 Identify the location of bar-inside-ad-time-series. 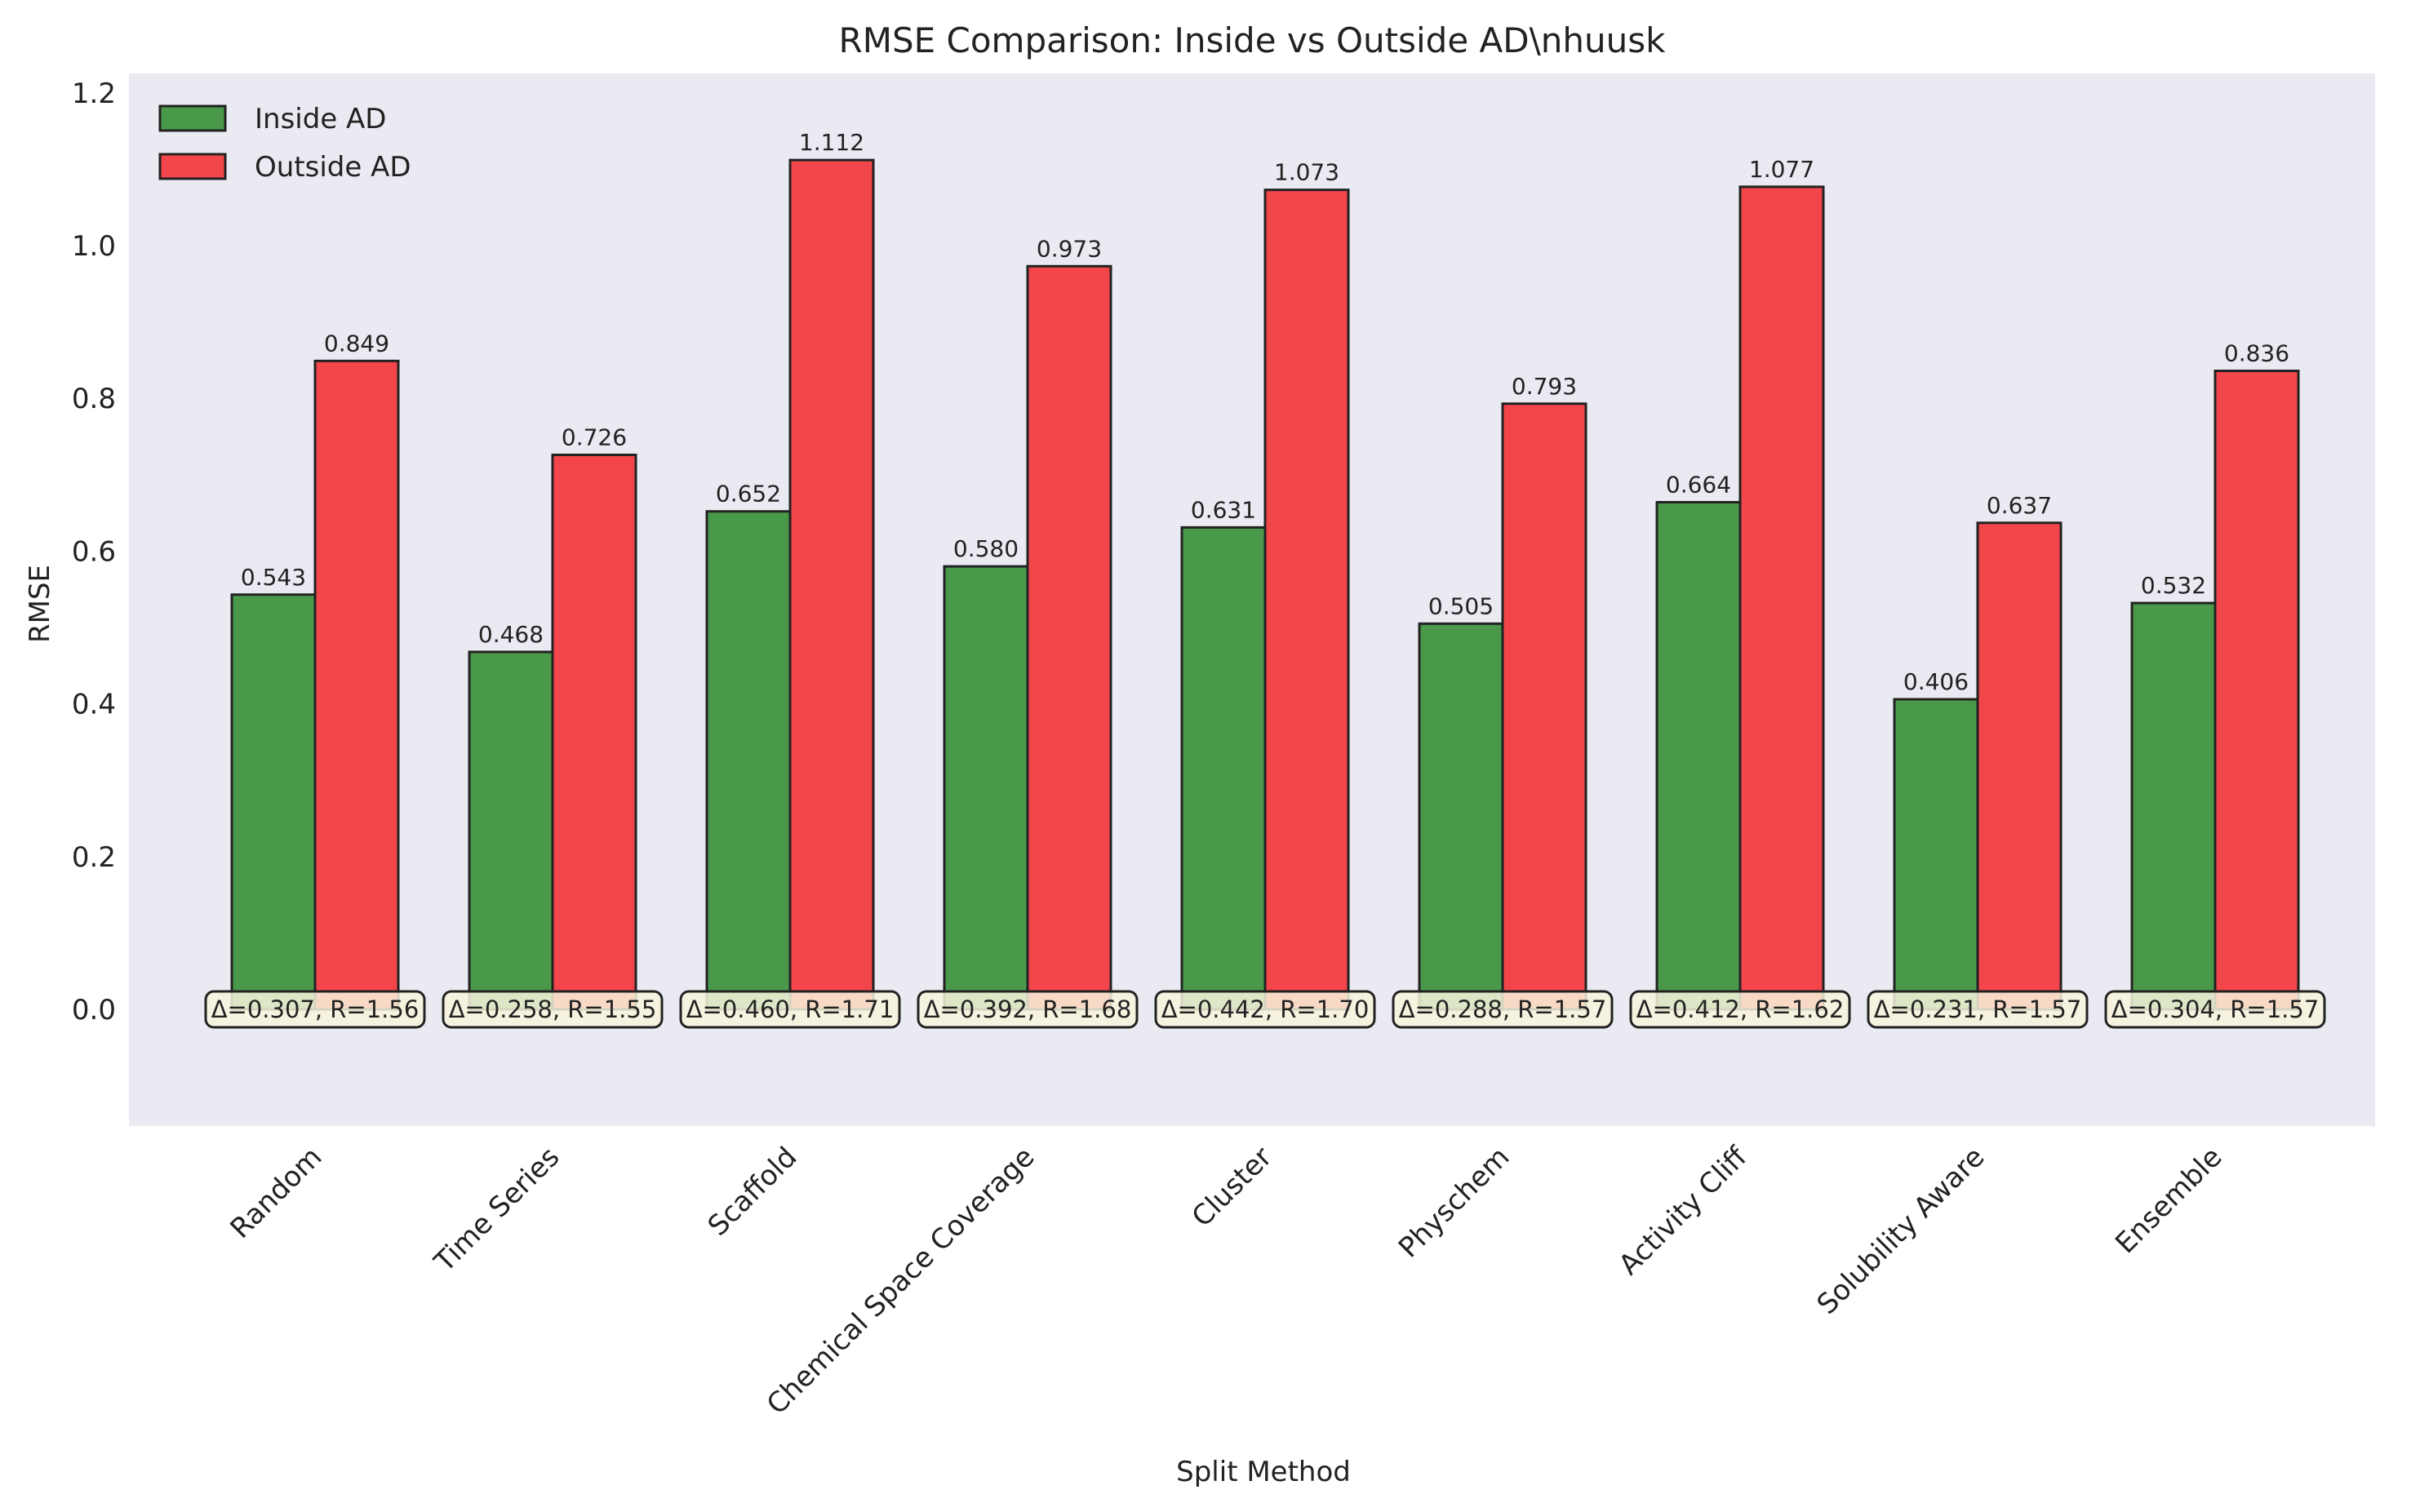
(511, 830).